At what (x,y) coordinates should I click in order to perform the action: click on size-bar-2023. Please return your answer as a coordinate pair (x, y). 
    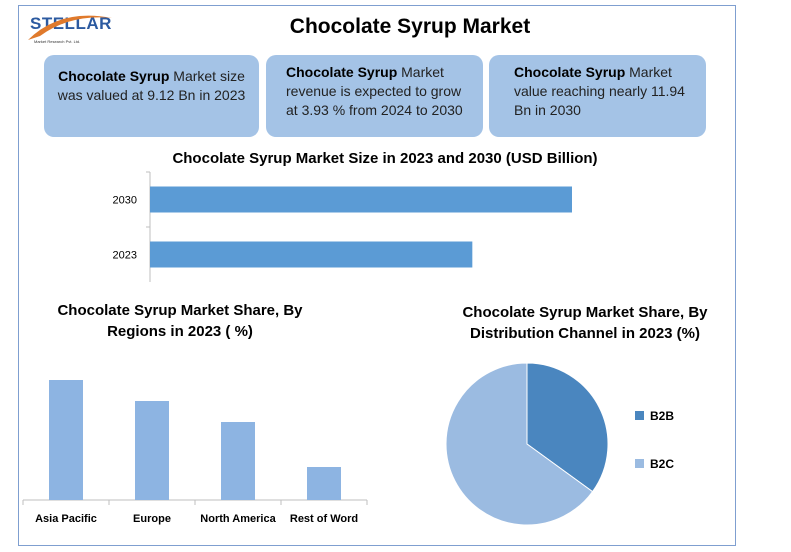
    Looking at the image, I should click on (311, 254).